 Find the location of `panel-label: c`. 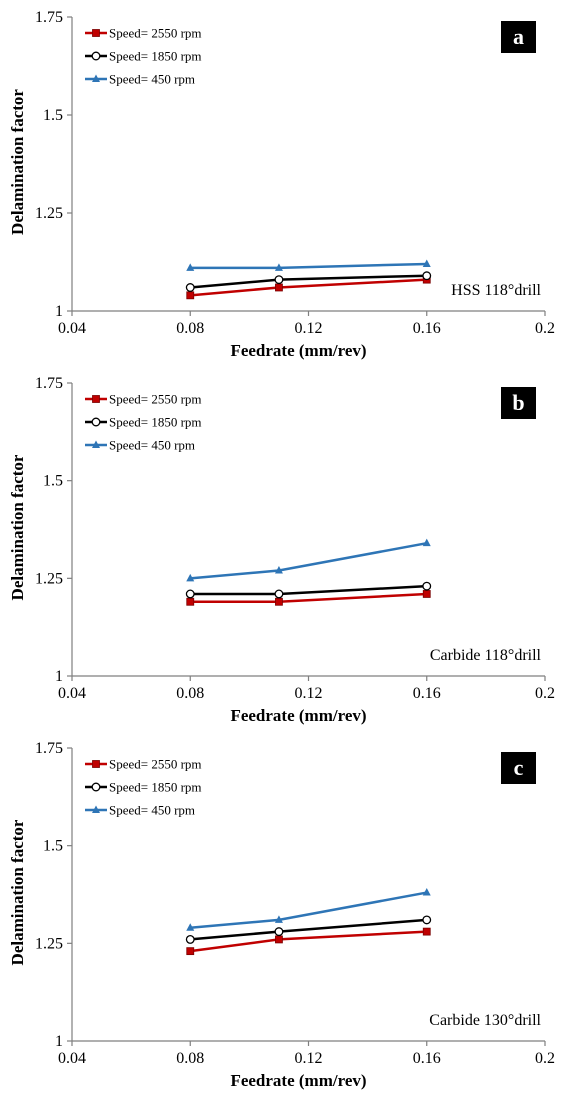

panel-label: c is located at coordinates (519, 767).